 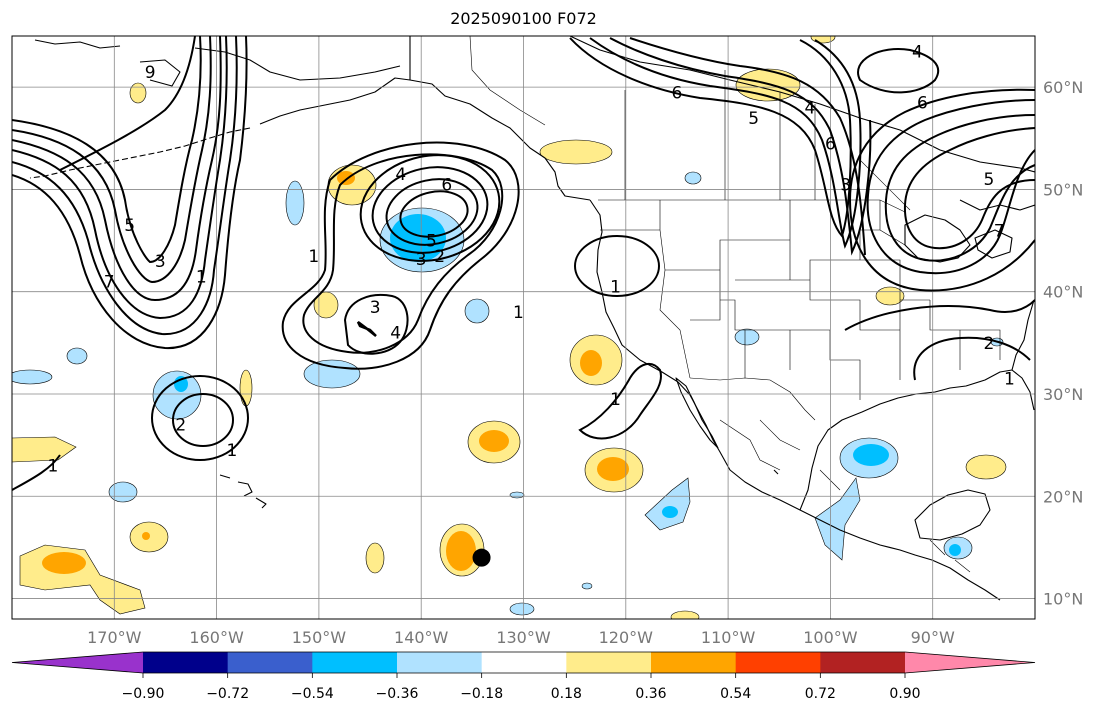 What do you see at coordinates (820, 694) in the screenshot?
I see `colorbar-tick-label: 0.72` at bounding box center [820, 694].